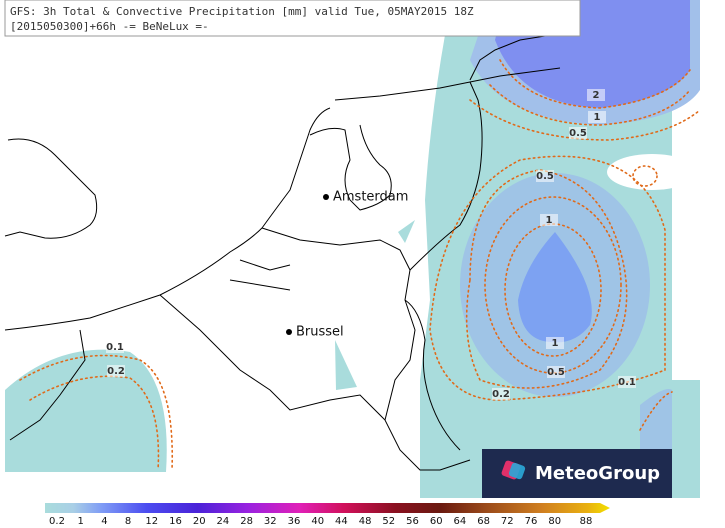 The image size is (725, 528). What do you see at coordinates (370, 197) in the screenshot?
I see `city-label: Amsterdam` at bounding box center [370, 197].